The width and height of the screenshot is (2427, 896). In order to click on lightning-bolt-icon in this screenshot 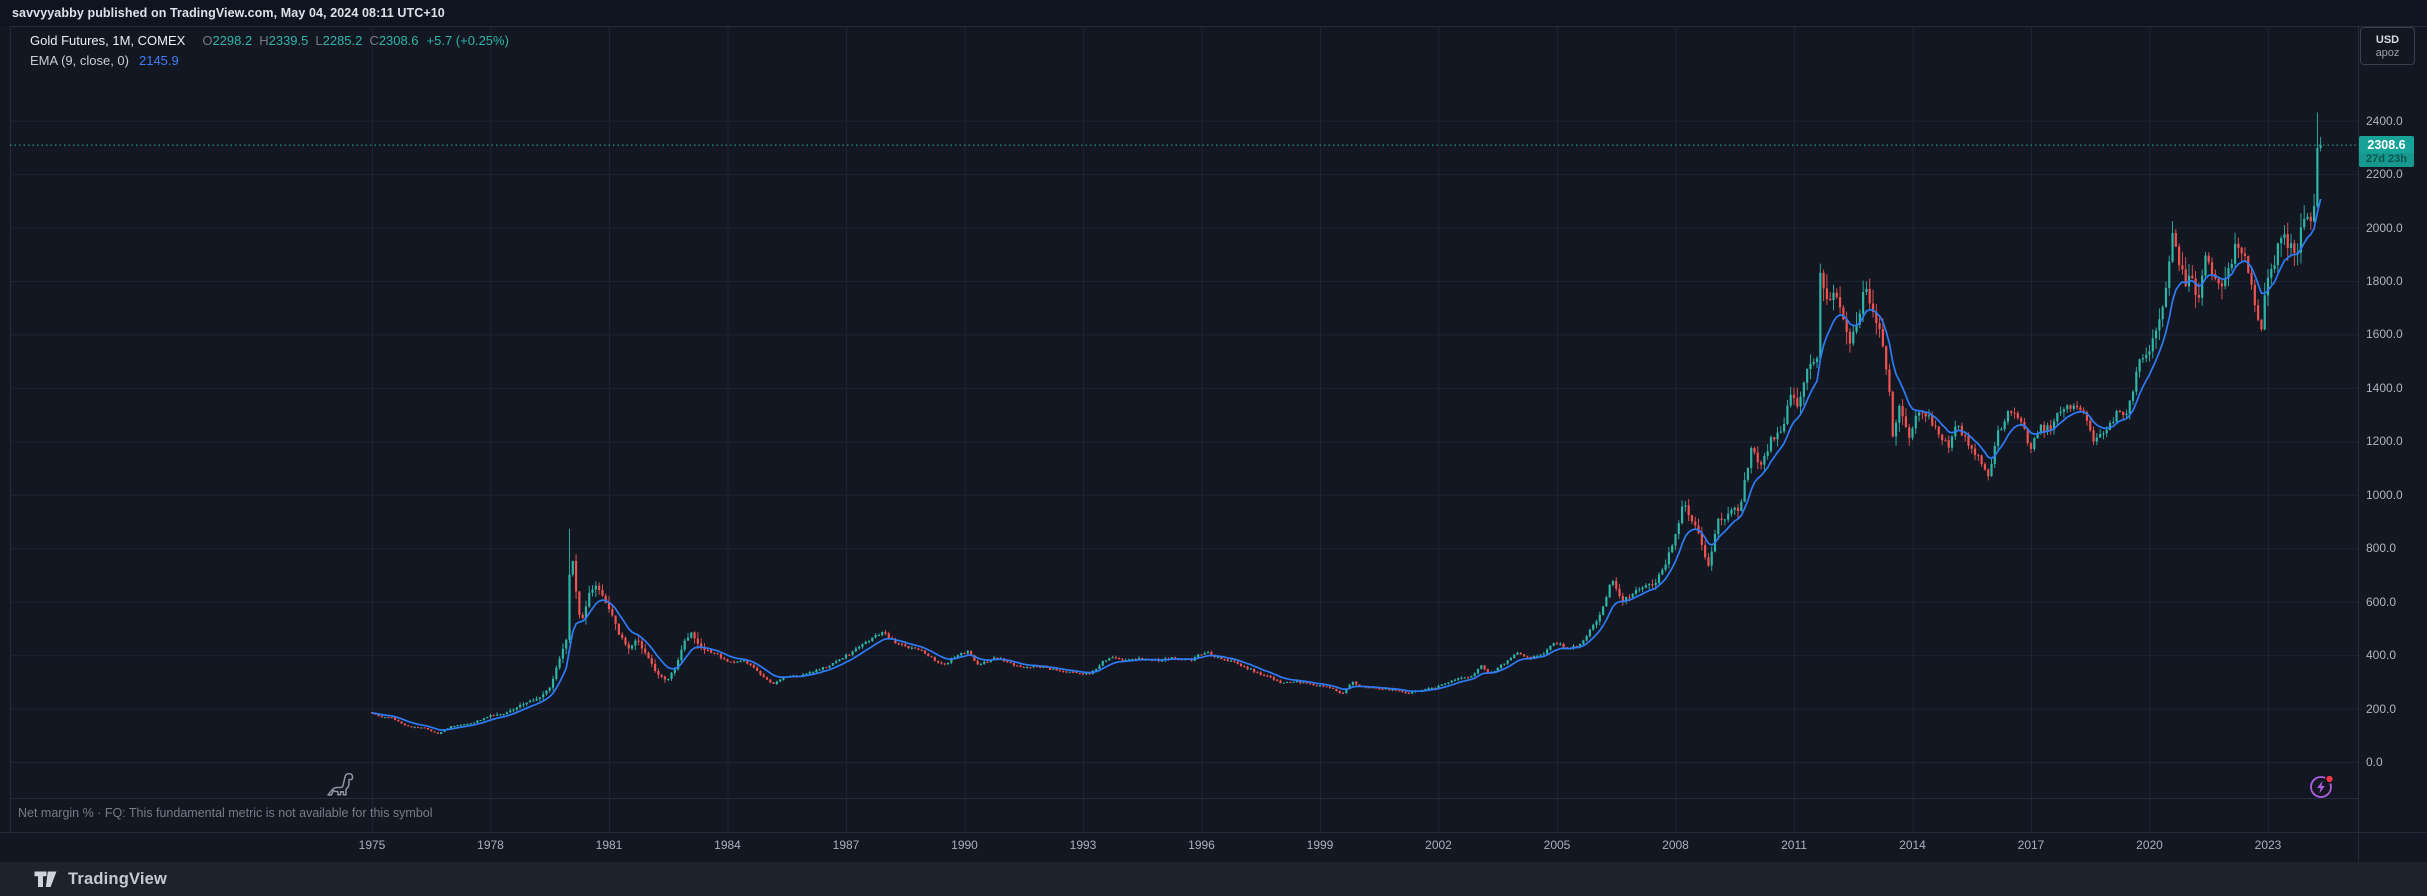, I will do `click(2321, 787)`.